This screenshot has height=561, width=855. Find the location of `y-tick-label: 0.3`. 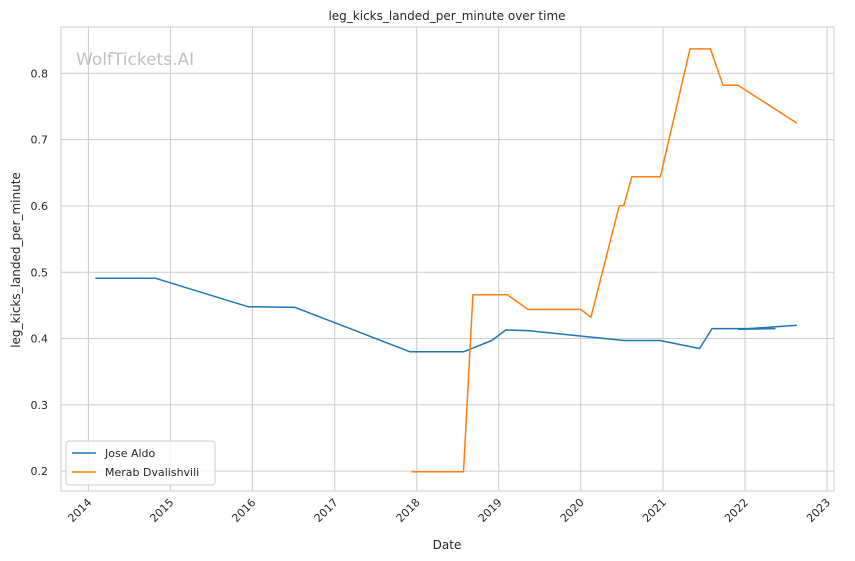

y-tick-label: 0.3 is located at coordinates (40, 405).